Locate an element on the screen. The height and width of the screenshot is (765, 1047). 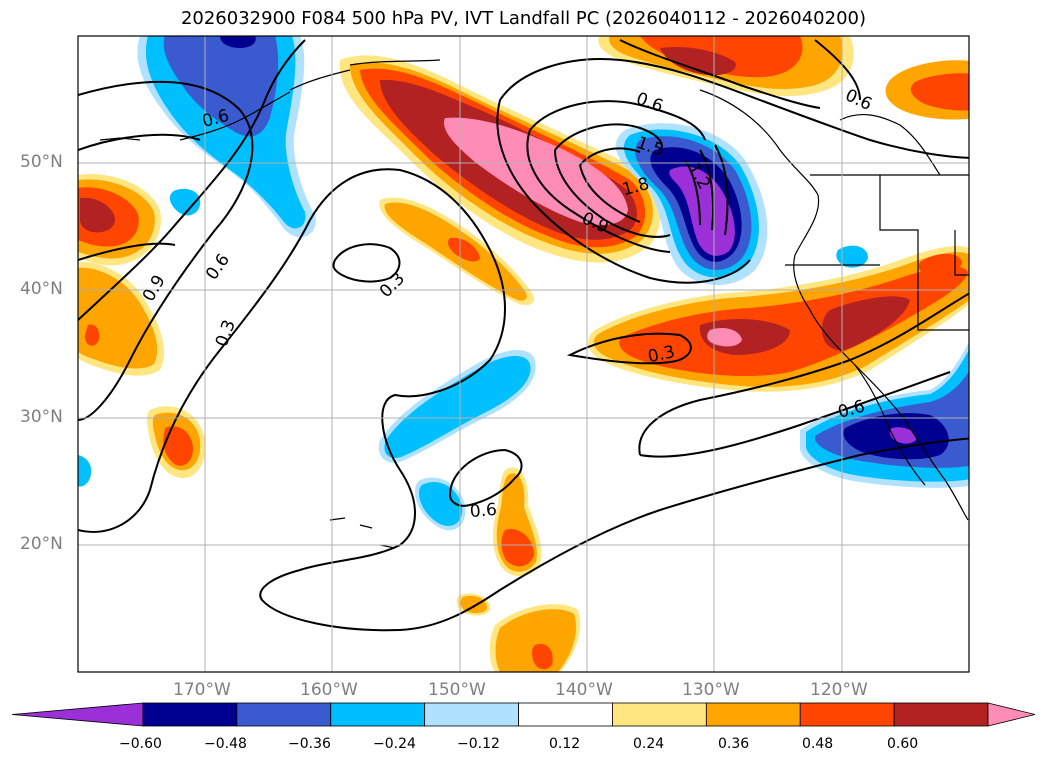
colorbar-tick-label: −0.36 is located at coordinates (309, 744).